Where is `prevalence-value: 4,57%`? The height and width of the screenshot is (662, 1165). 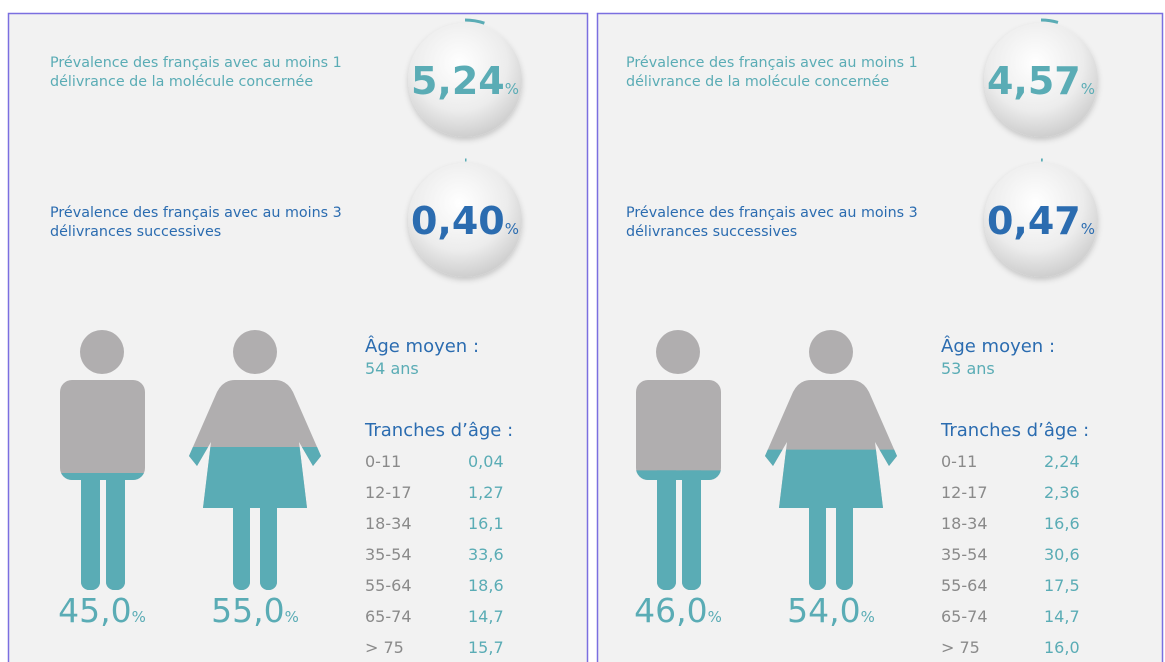
prevalence-value: 4,57% is located at coordinates (1041, 81).